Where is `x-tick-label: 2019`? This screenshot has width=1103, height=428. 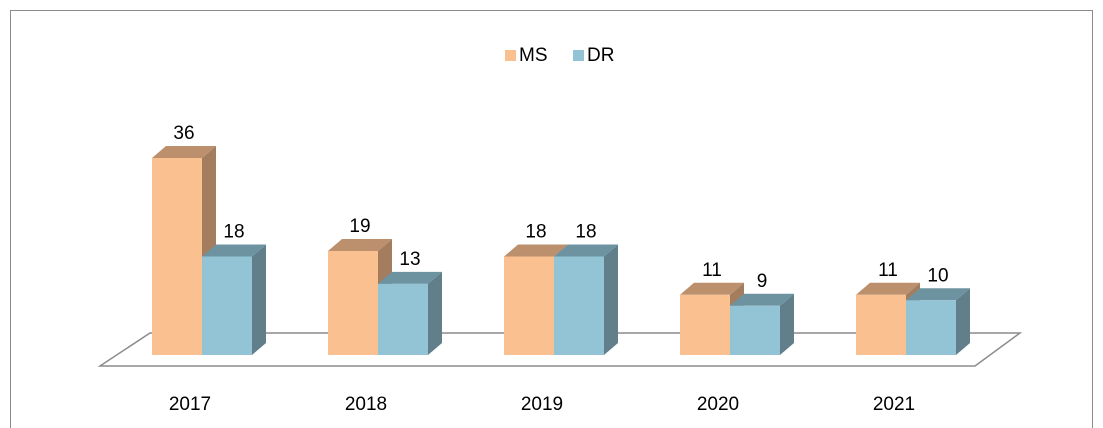
x-tick-label: 2019 is located at coordinates (542, 404).